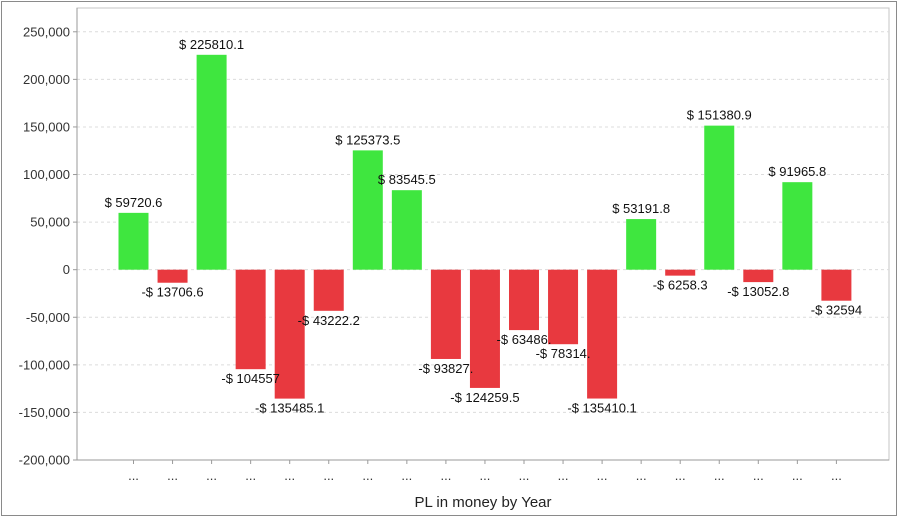 The image size is (900, 519). What do you see at coordinates (44, 364) in the screenshot?
I see `y-tick-label: -100,000` at bounding box center [44, 364].